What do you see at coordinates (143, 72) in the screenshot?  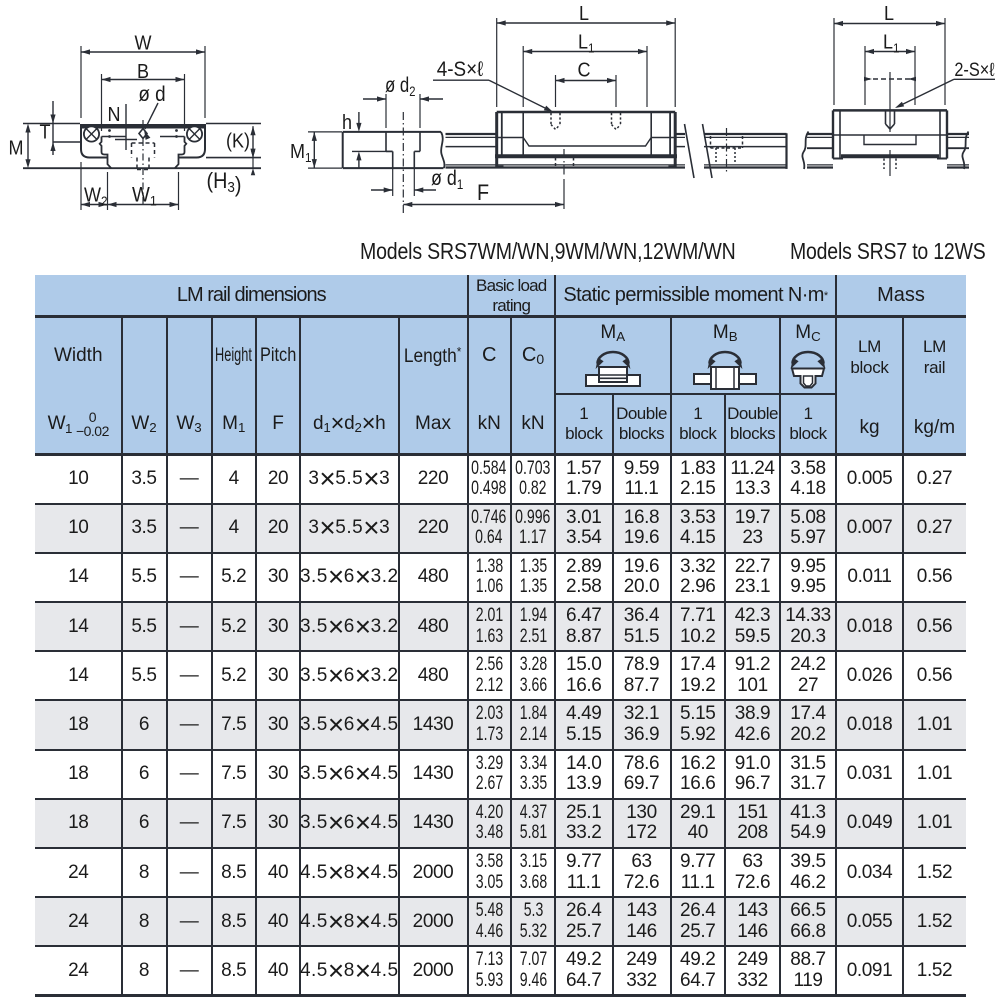 I see `svg-text: B` at bounding box center [143, 72].